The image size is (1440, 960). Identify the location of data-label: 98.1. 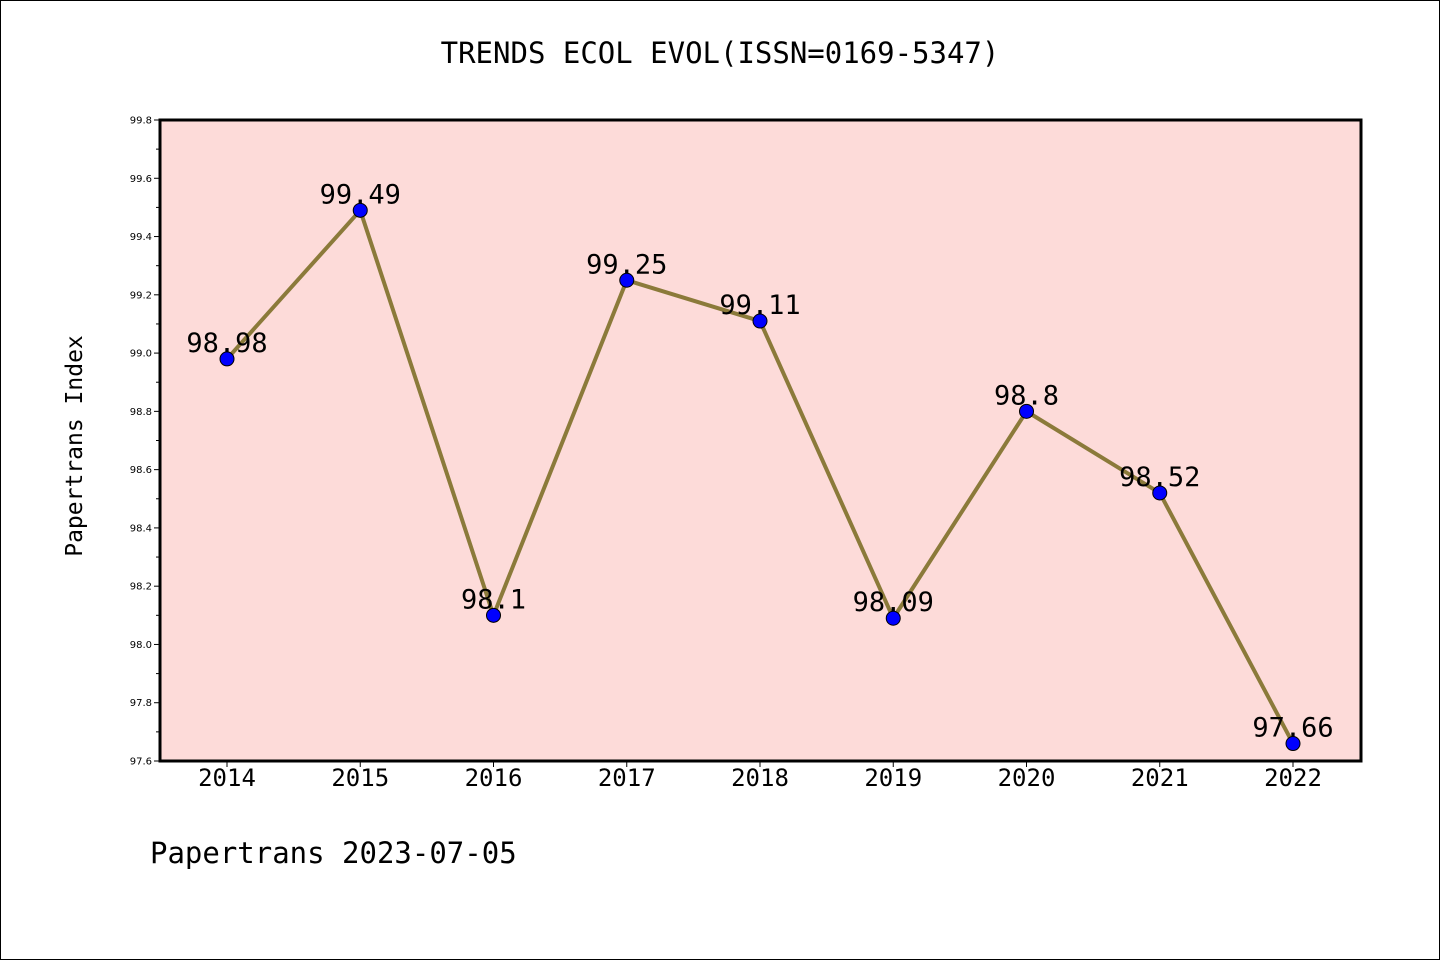
(493, 599).